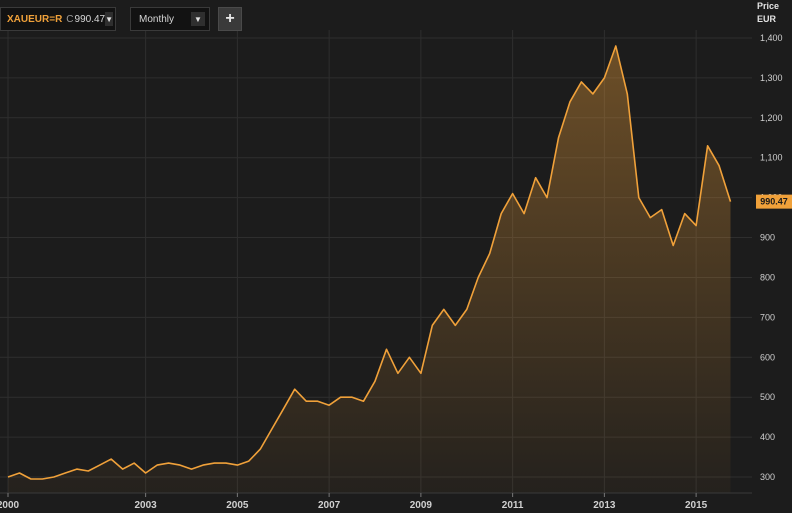 The height and width of the screenshot is (513, 792). I want to click on interval-selector: Monthly ▼, so click(170, 19).